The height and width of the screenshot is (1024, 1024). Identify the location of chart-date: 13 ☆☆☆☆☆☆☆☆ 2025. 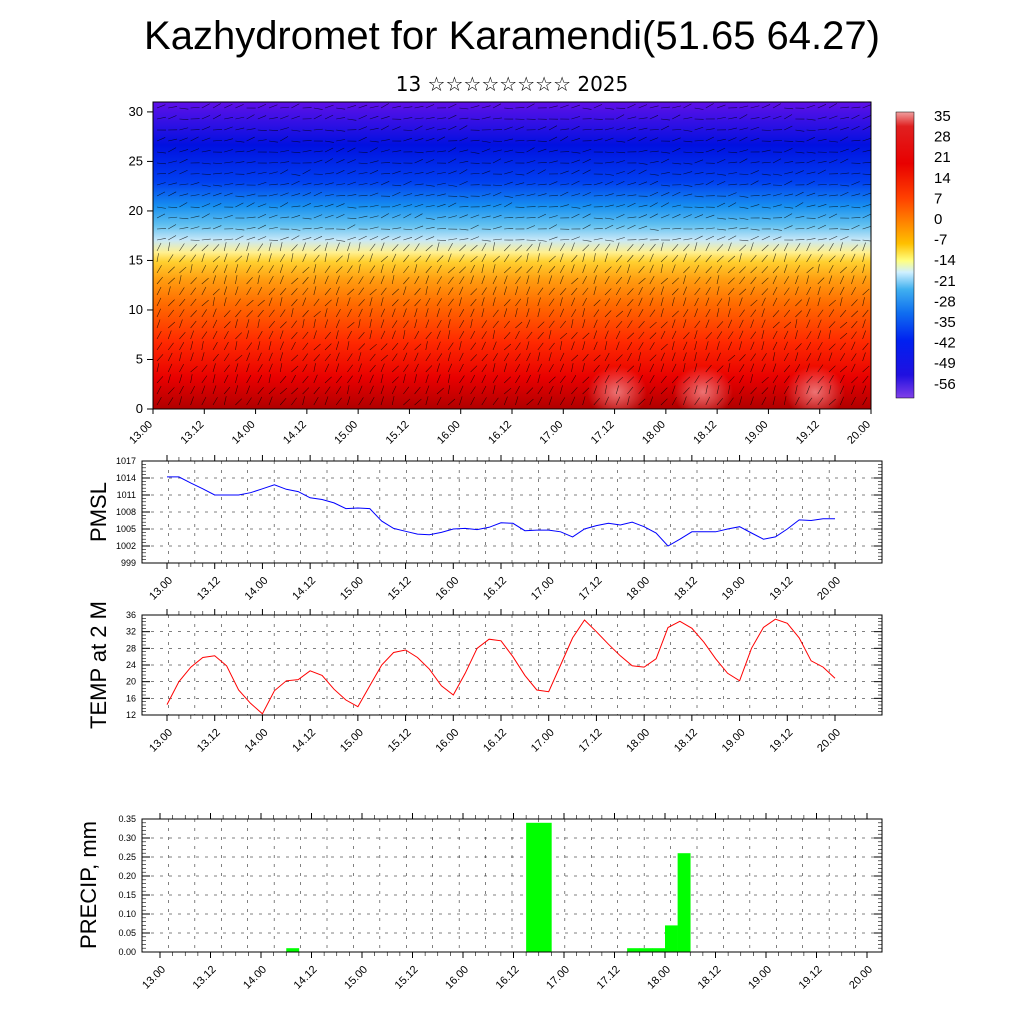
(512, 84).